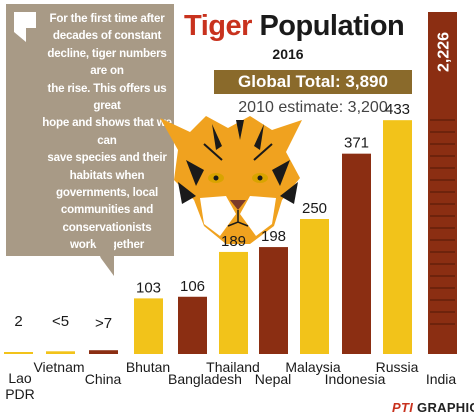  What do you see at coordinates (107, 175) in the screenshot?
I see `quote-line: habitats when` at bounding box center [107, 175].